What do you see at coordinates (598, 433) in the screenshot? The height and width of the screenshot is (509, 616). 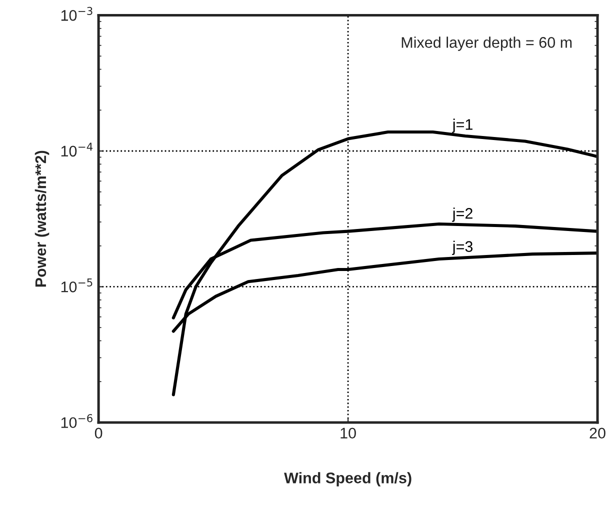 I see `x-tick-label: 20` at bounding box center [598, 433].